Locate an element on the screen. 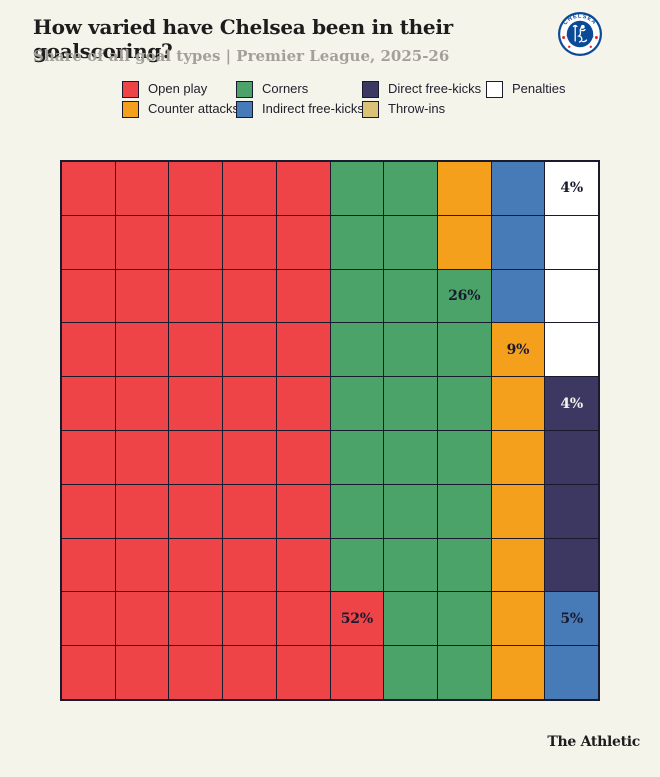  legend-item: Corners is located at coordinates (300, 89).